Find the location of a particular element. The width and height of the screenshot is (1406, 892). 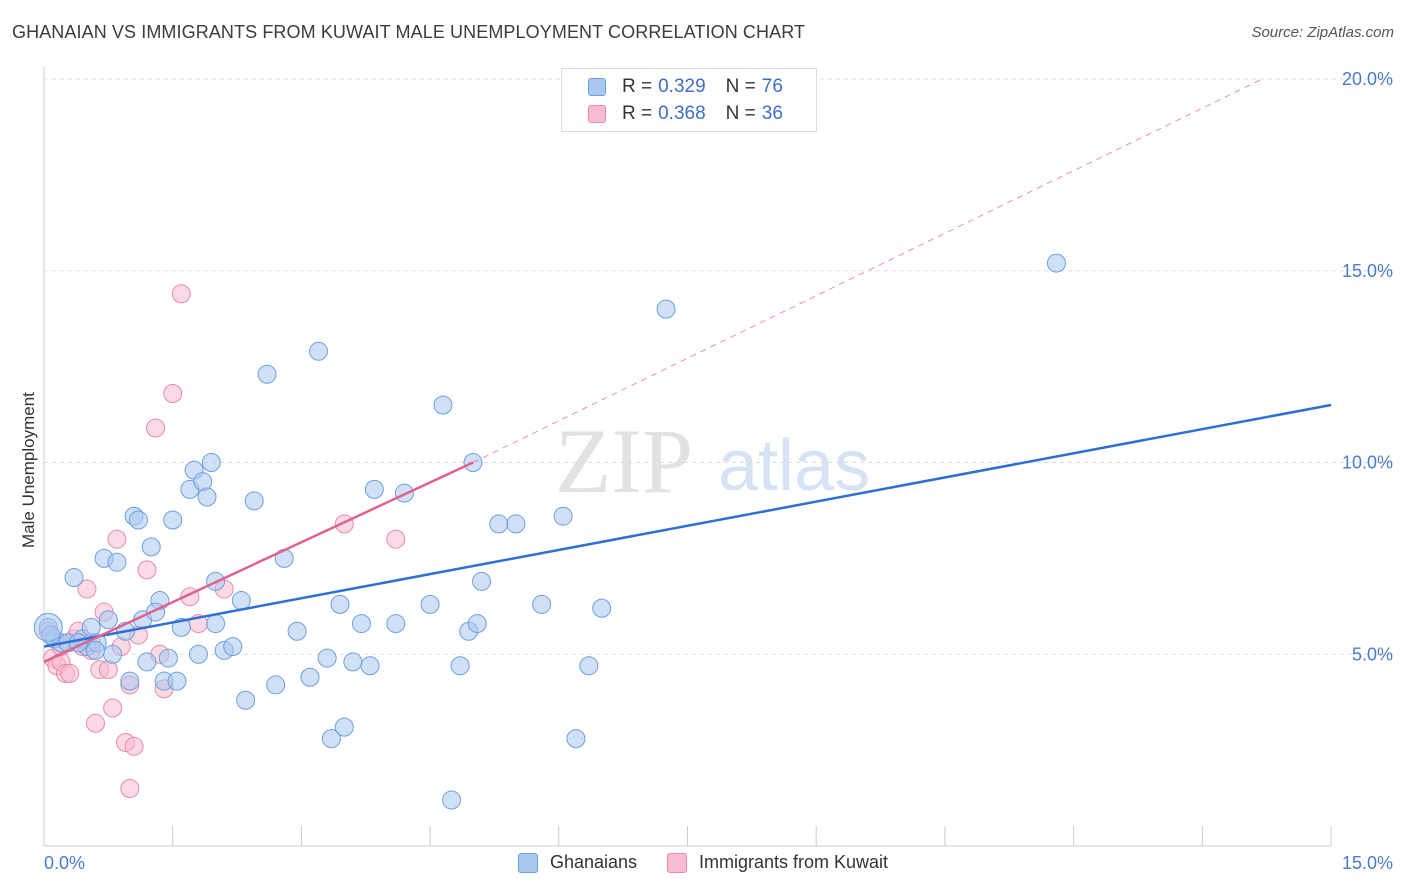

legend-item-kuwait: Immigrants from Kuwait is located at coordinates (777, 862).